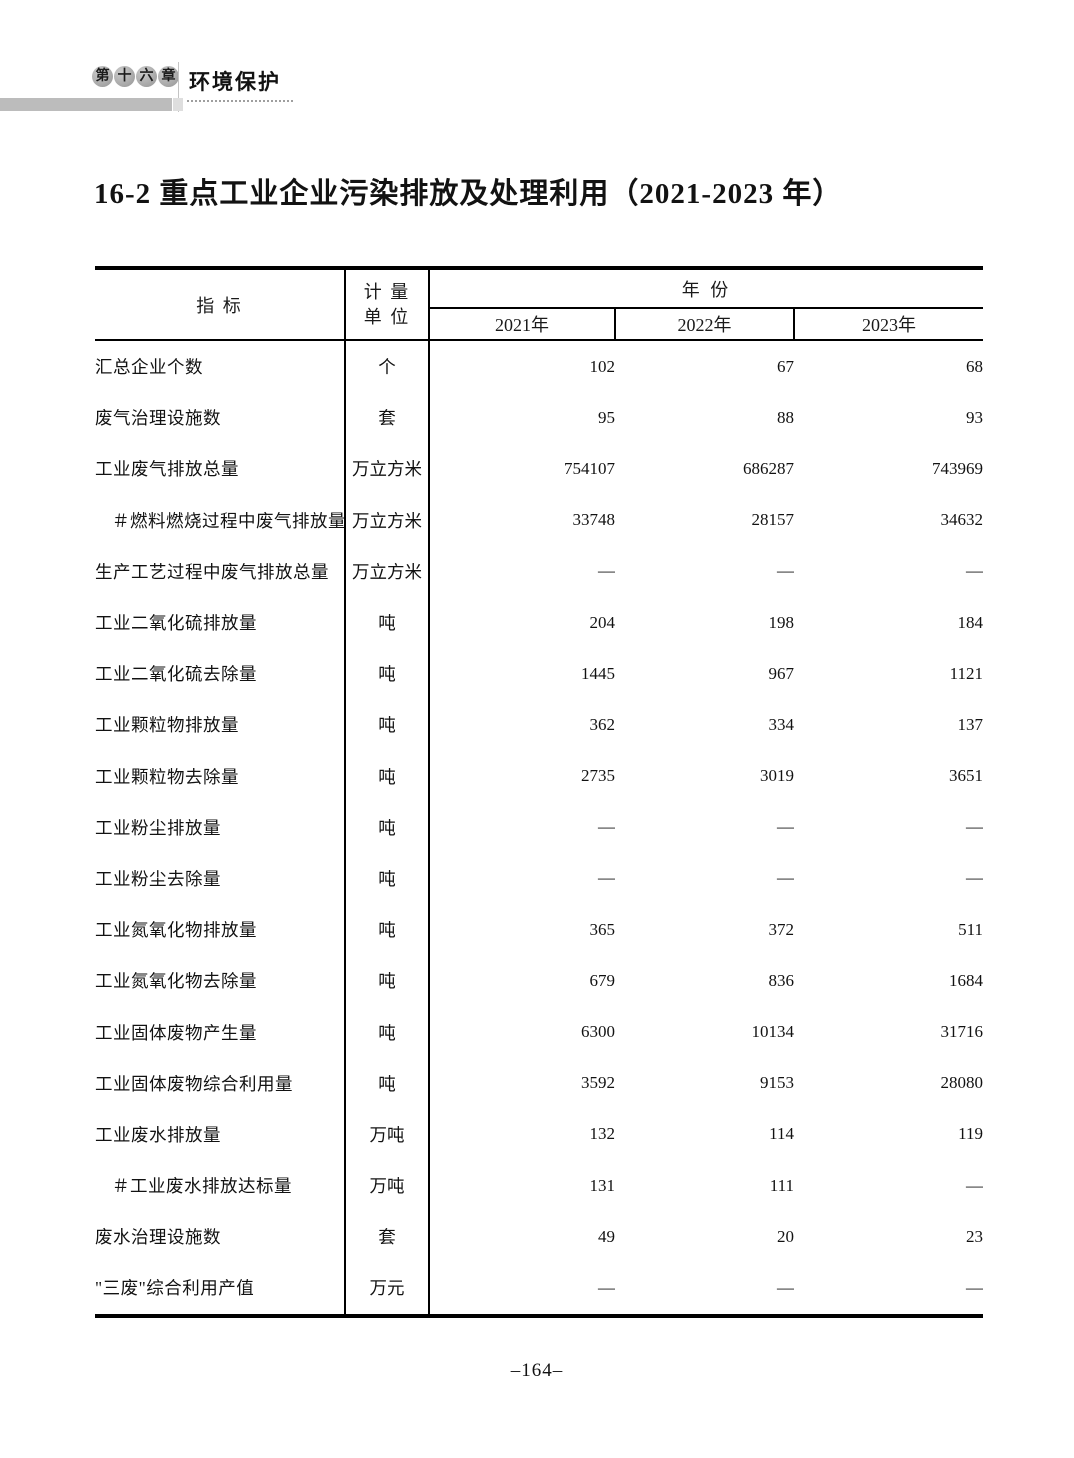 Image resolution: width=1074 pixels, height=1458 pixels. I want to click on value-cell-2021: 102, so click(602, 366).